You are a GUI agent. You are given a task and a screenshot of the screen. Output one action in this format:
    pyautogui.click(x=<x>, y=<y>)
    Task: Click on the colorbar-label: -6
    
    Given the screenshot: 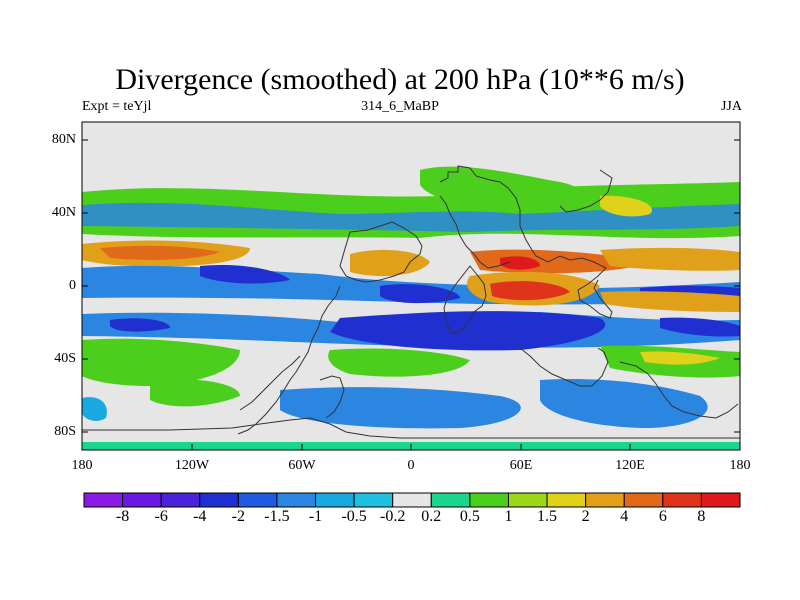 What is the action you would take?
    pyautogui.click(x=161, y=516)
    